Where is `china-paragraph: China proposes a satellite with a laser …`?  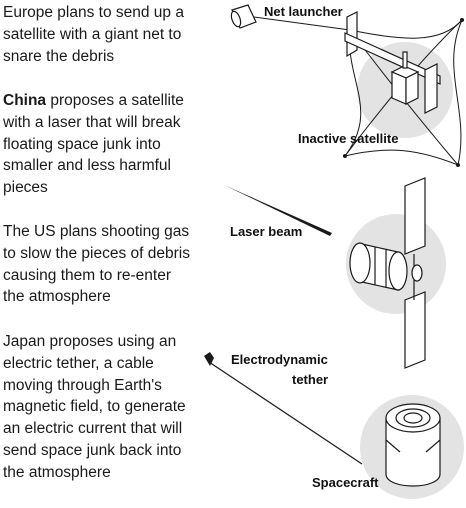
china-paragraph: China proposes a satellite with a laser … is located at coordinates (99, 144).